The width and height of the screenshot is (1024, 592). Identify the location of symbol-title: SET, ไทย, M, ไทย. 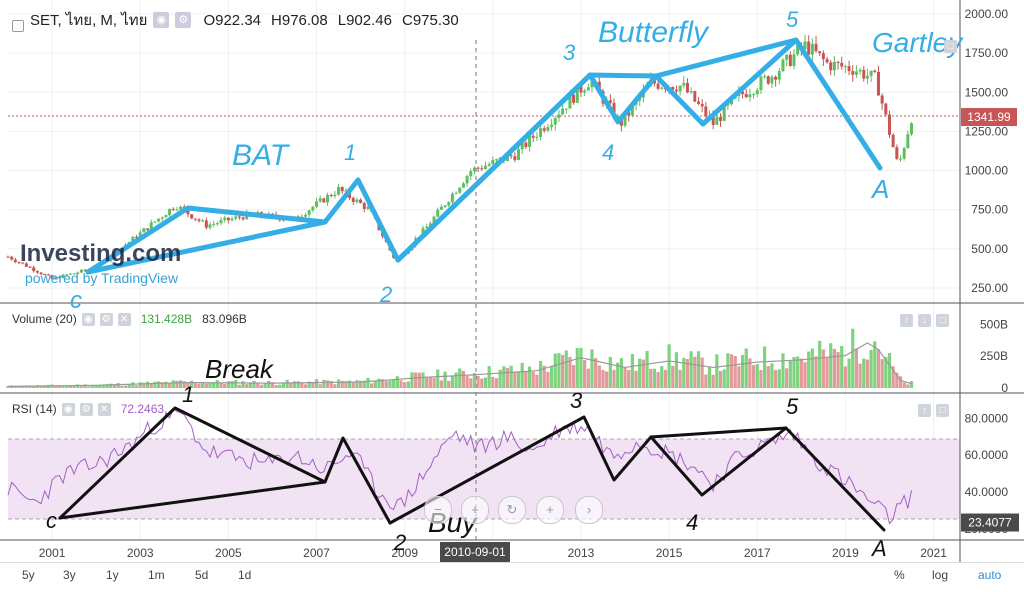
(89, 20).